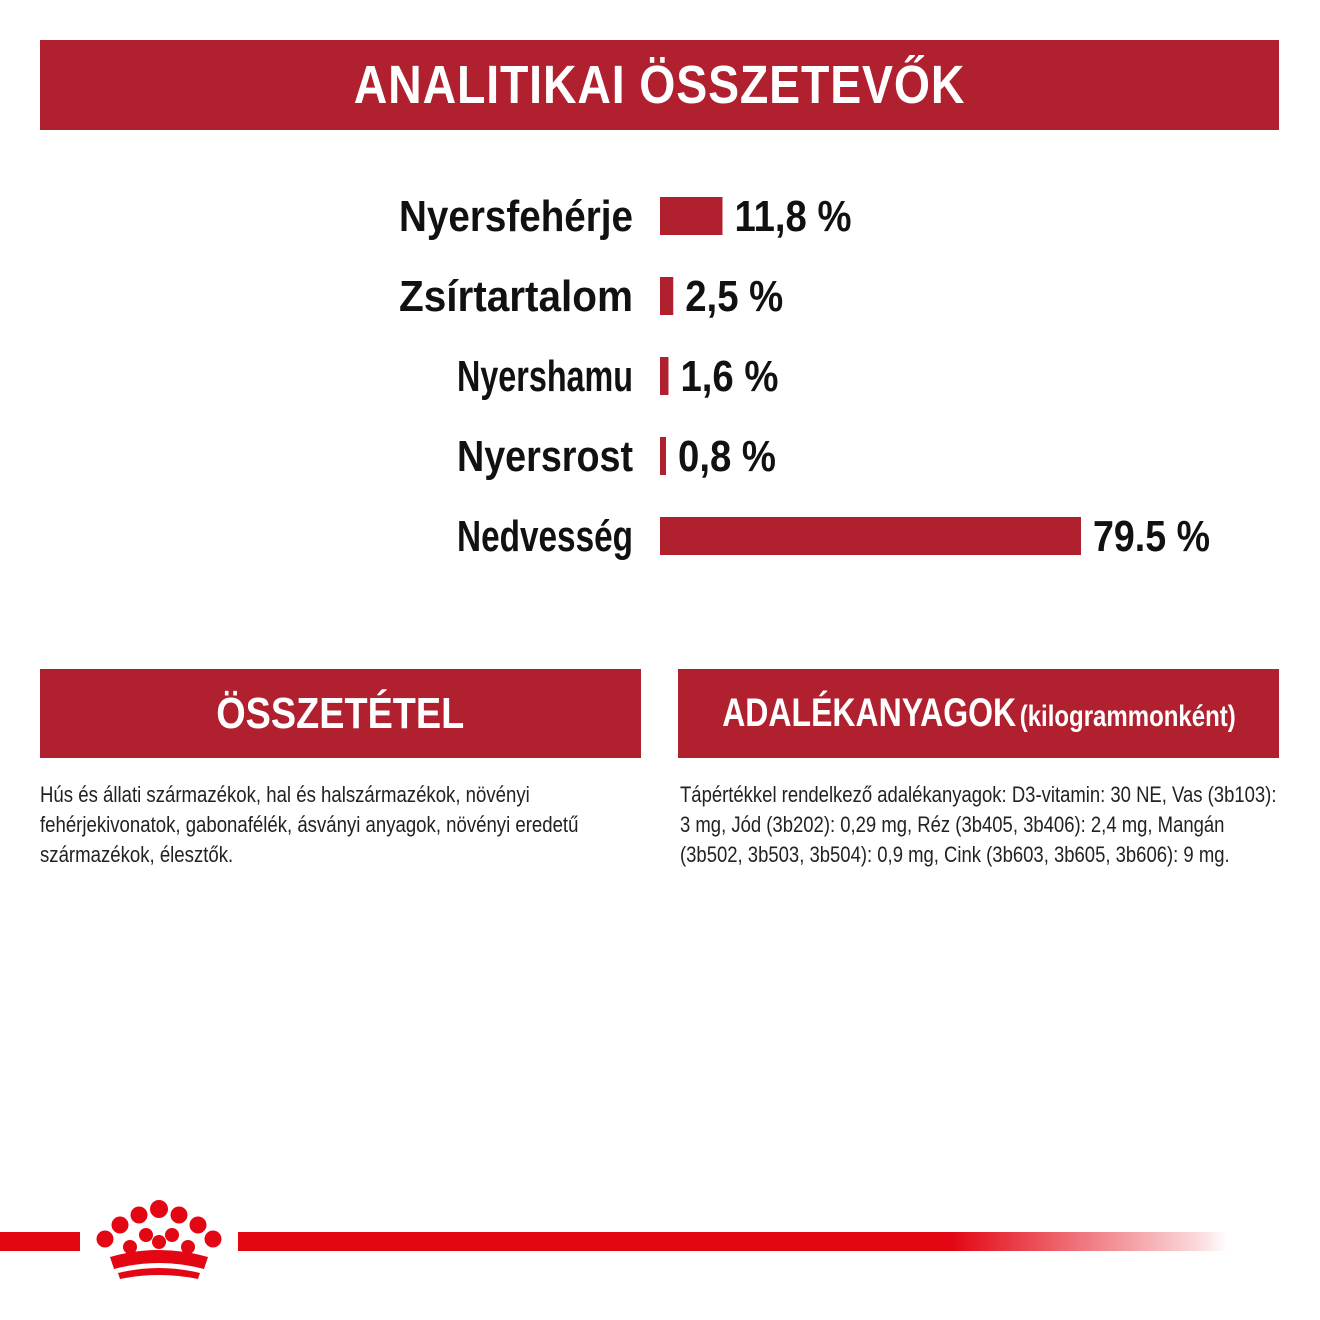 The height and width of the screenshot is (1320, 1320). Describe the element at coordinates (727, 456) in the screenshot. I see `value-label: 0,8 %` at that location.